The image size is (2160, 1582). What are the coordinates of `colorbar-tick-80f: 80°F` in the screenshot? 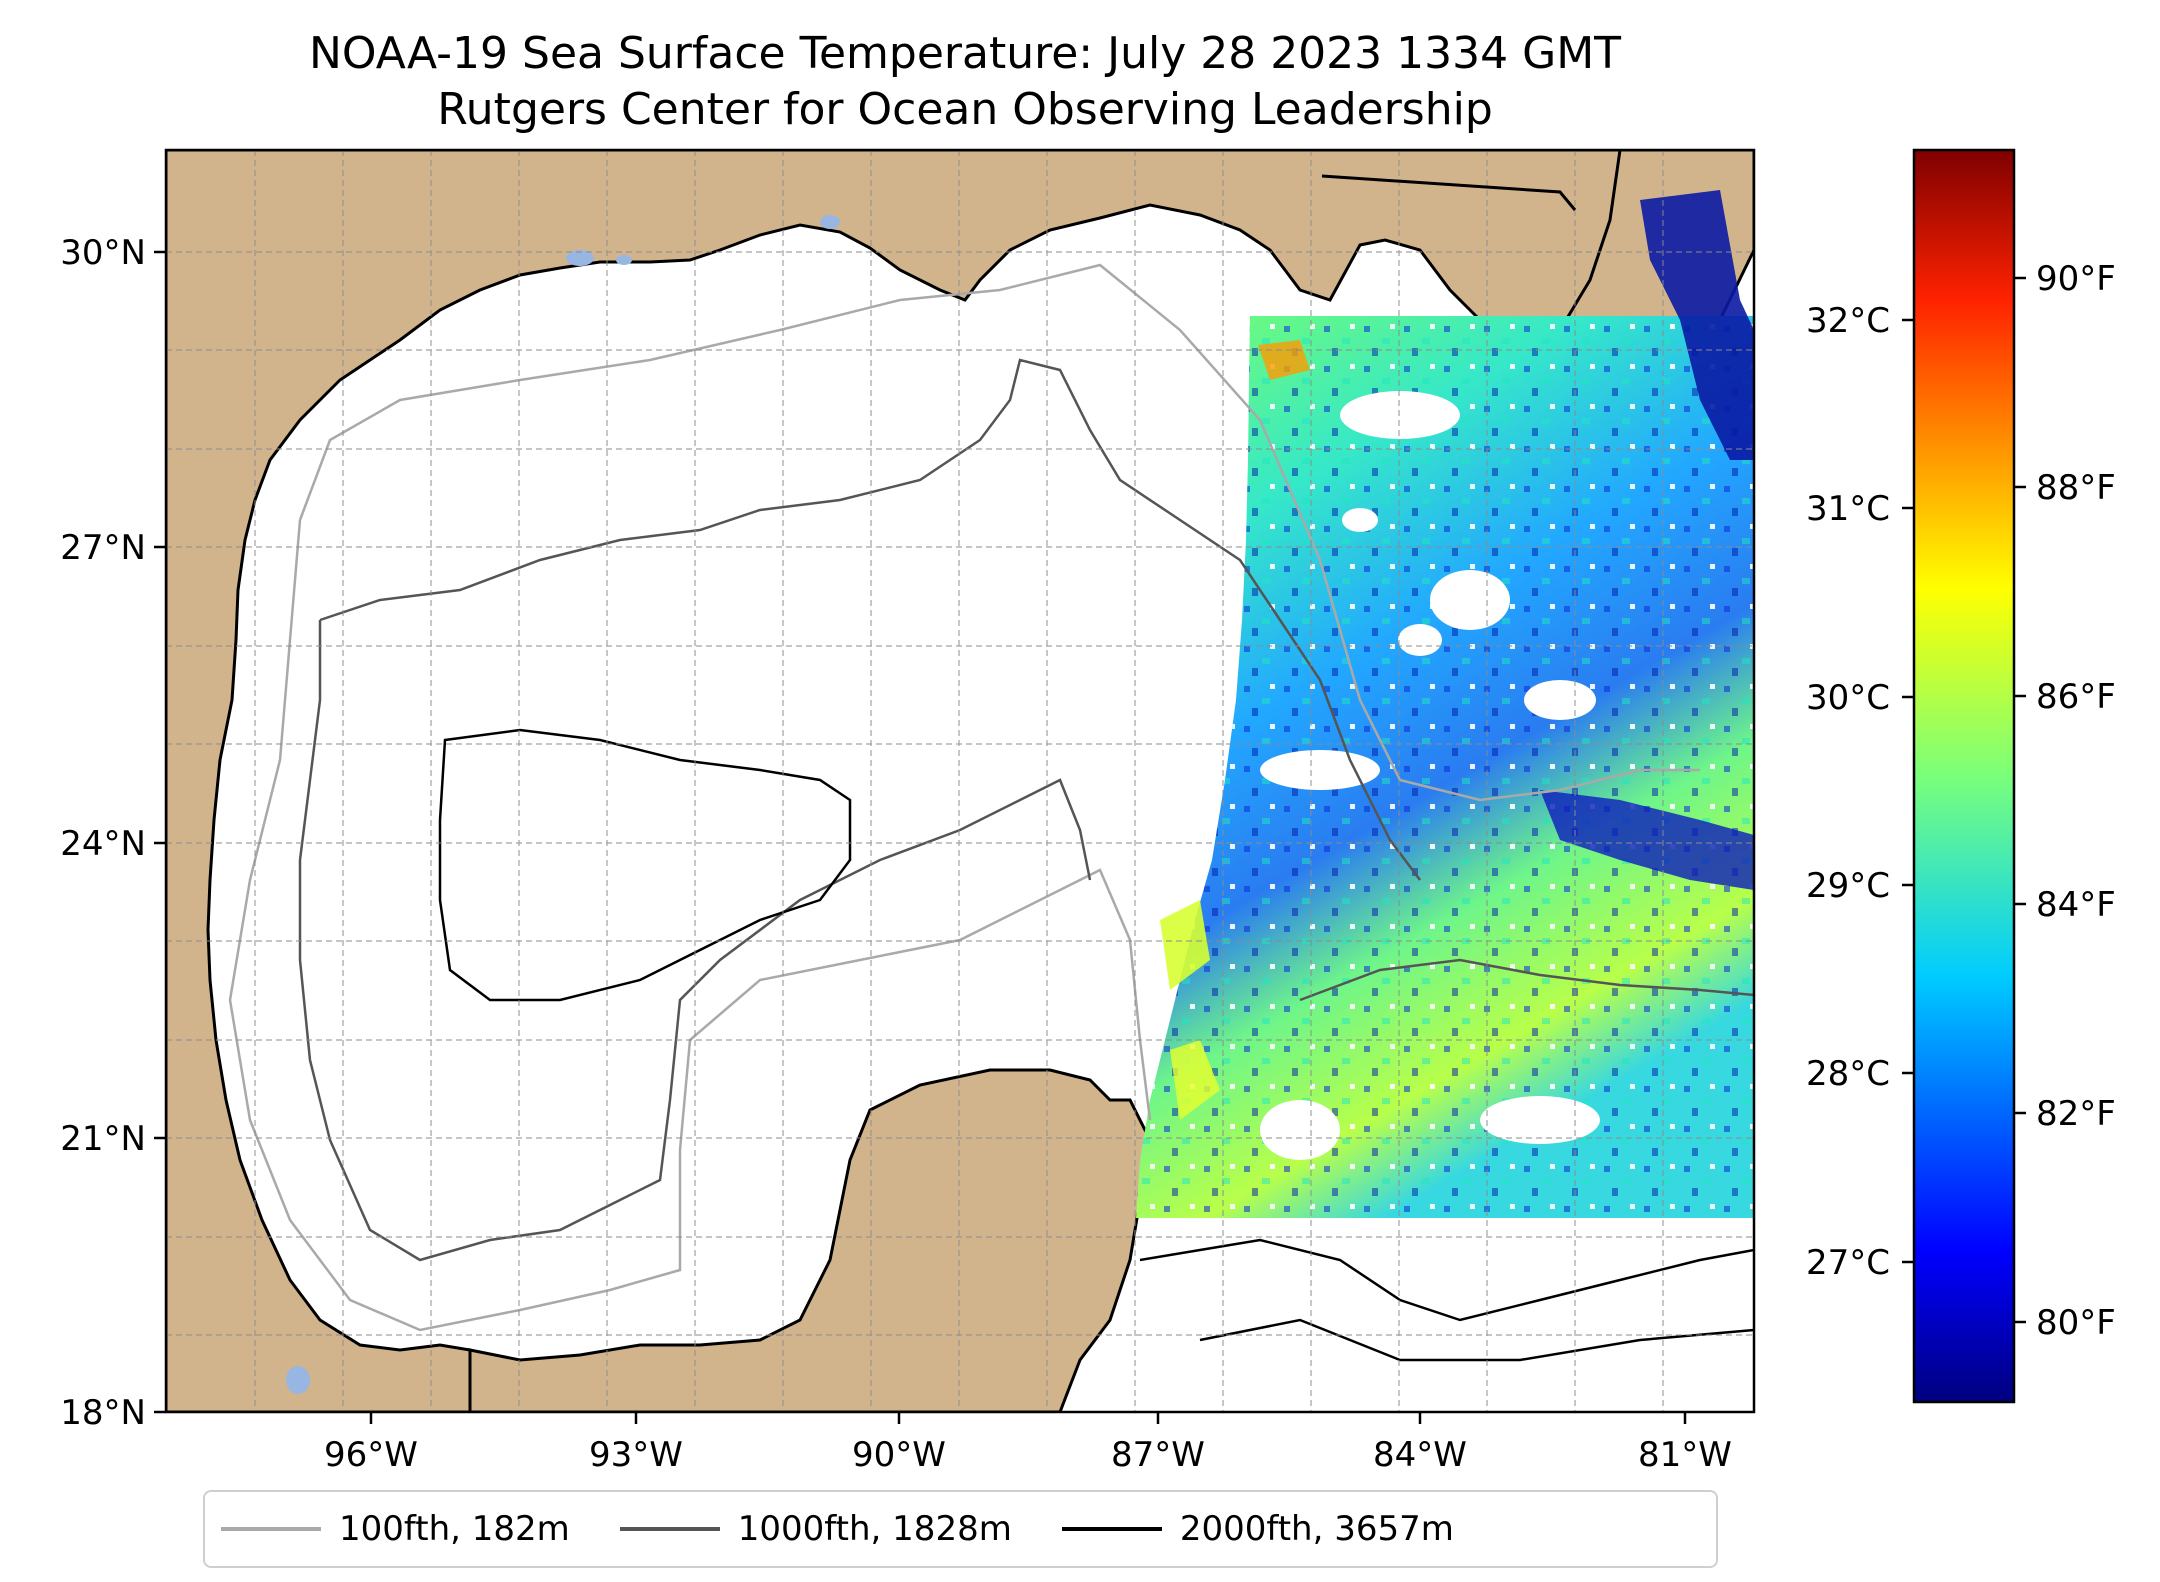 It's located at (2076, 1323).